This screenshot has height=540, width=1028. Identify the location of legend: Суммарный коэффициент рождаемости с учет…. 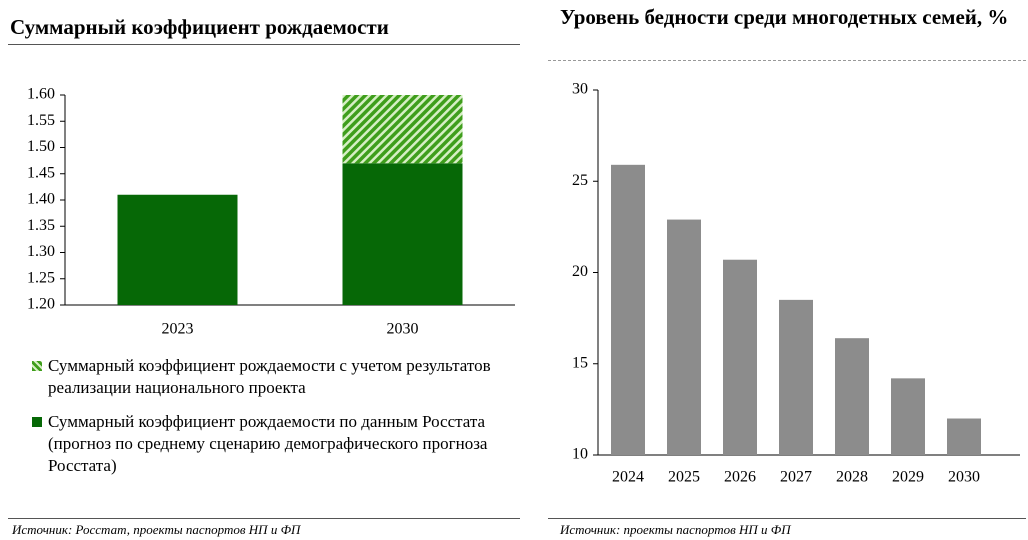
(265, 422).